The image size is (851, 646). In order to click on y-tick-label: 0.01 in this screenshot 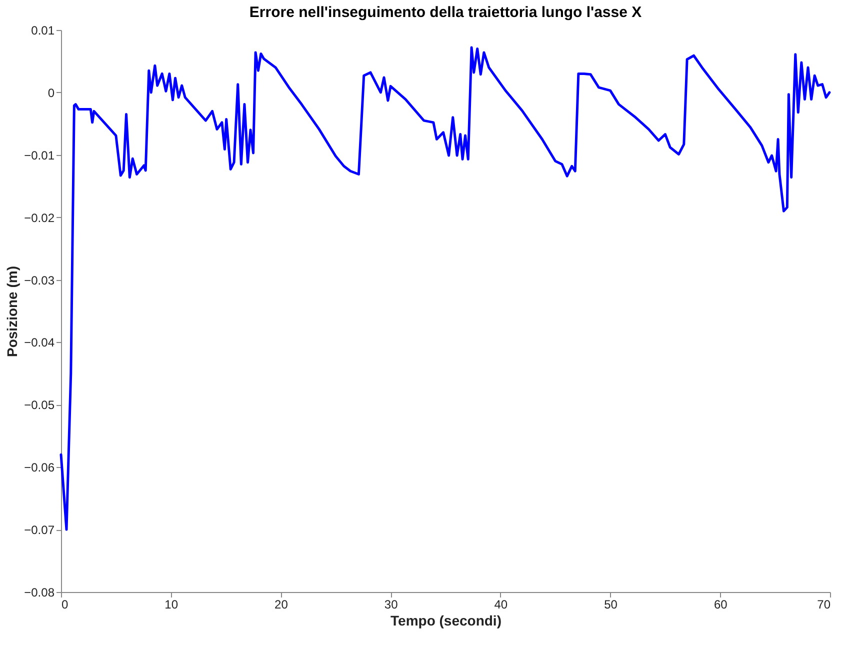, I will do `click(43, 31)`.